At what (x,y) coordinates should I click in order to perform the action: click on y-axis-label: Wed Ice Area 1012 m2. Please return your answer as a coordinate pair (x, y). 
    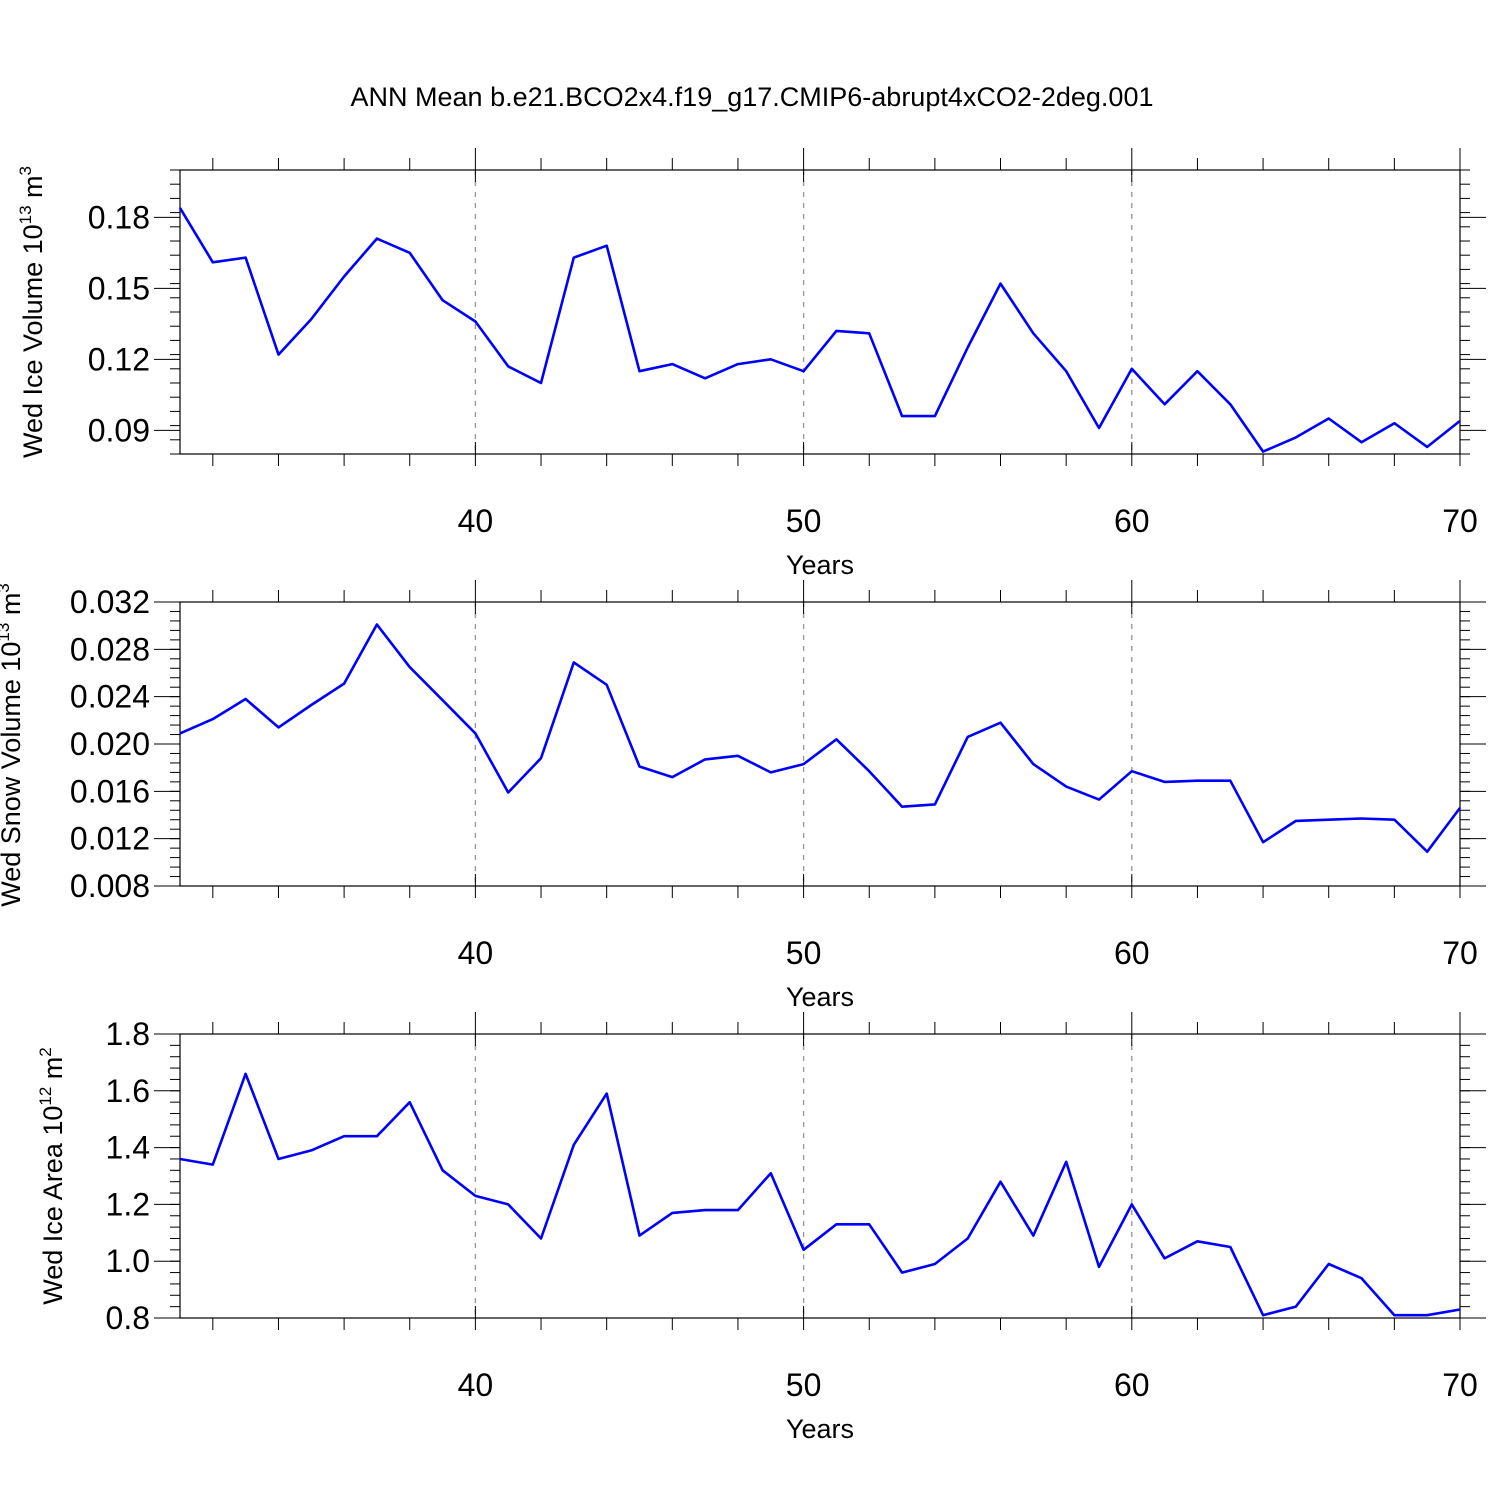
    Looking at the image, I should click on (52, 1176).